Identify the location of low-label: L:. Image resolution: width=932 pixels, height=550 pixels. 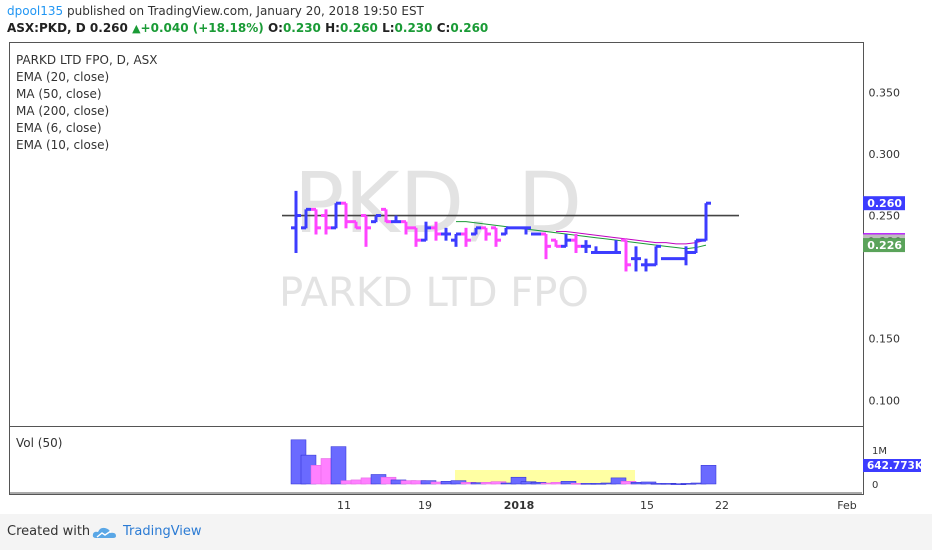
(388, 28).